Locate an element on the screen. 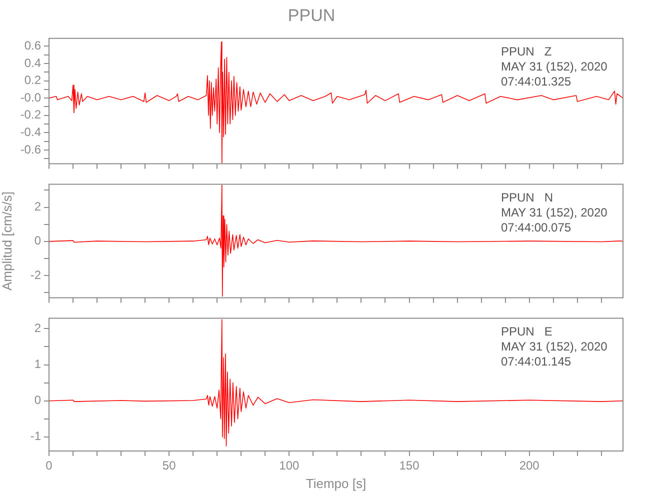 The width and height of the screenshot is (650, 500). x-tick-label: 0 is located at coordinates (49, 465).